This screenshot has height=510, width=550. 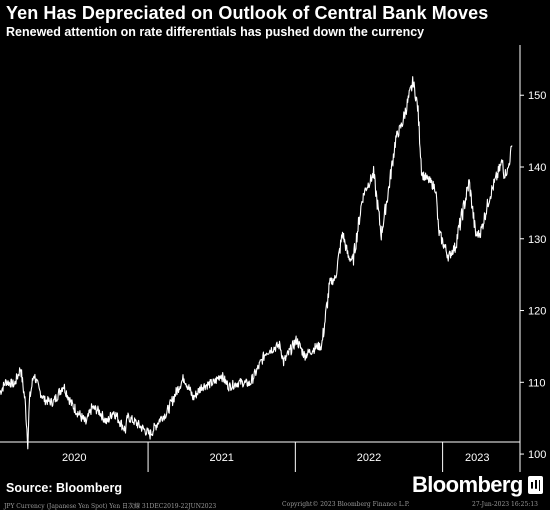 What do you see at coordinates (505, 504) in the screenshot?
I see `timestamp: 27-Jun-2023 16:25:13` at bounding box center [505, 504].